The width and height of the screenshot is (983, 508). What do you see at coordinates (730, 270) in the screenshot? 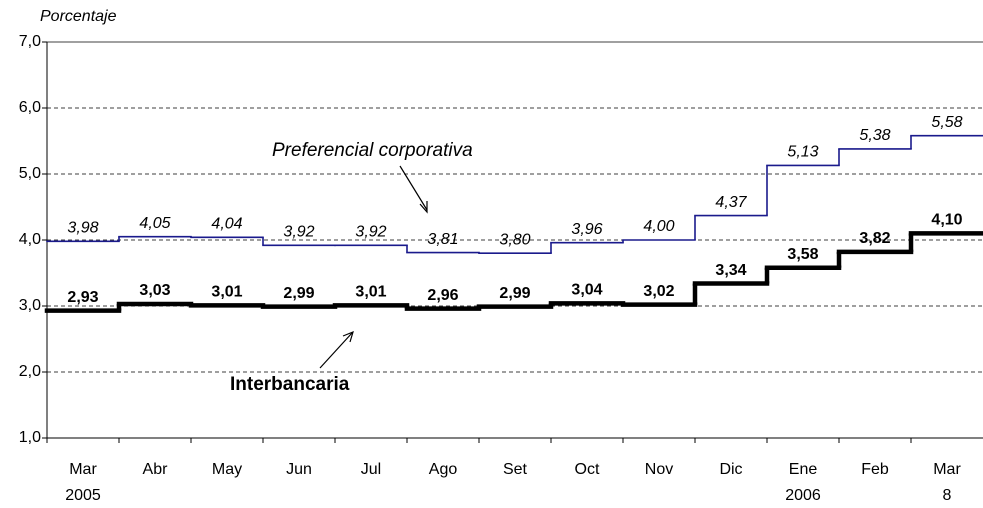
I see `data-label: 3,34` at bounding box center [730, 270].